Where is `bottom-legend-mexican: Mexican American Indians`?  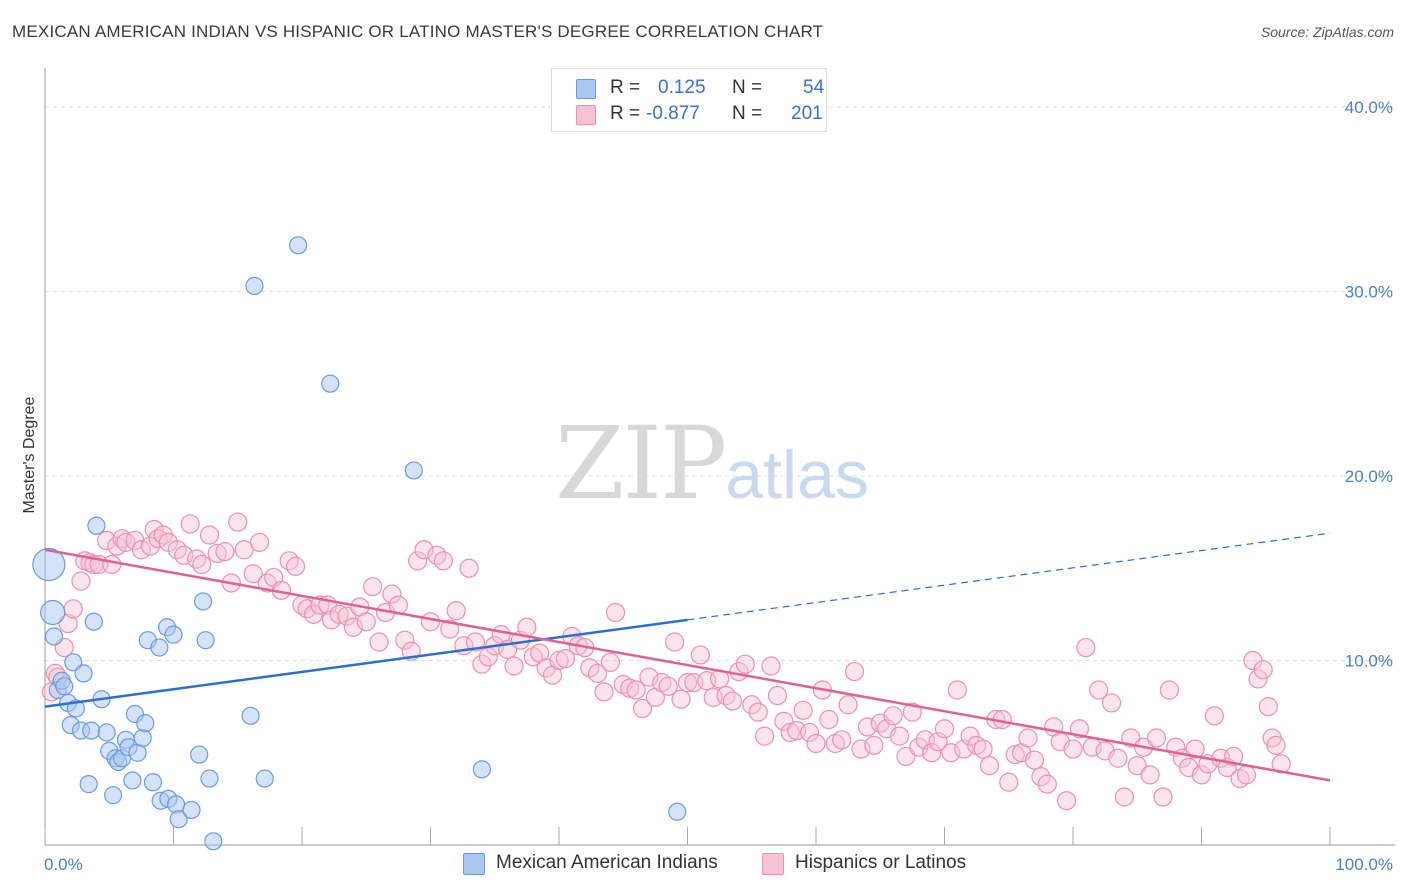 bottom-legend-mexican: Mexican American Indians is located at coordinates (603, 864).